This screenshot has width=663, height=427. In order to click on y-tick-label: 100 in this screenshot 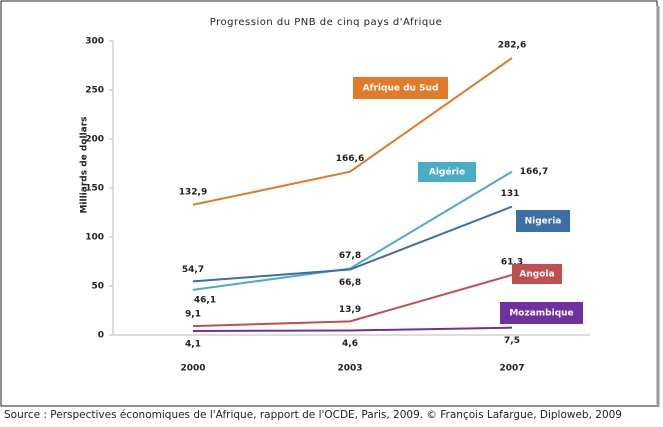, I will do `click(94, 238)`.